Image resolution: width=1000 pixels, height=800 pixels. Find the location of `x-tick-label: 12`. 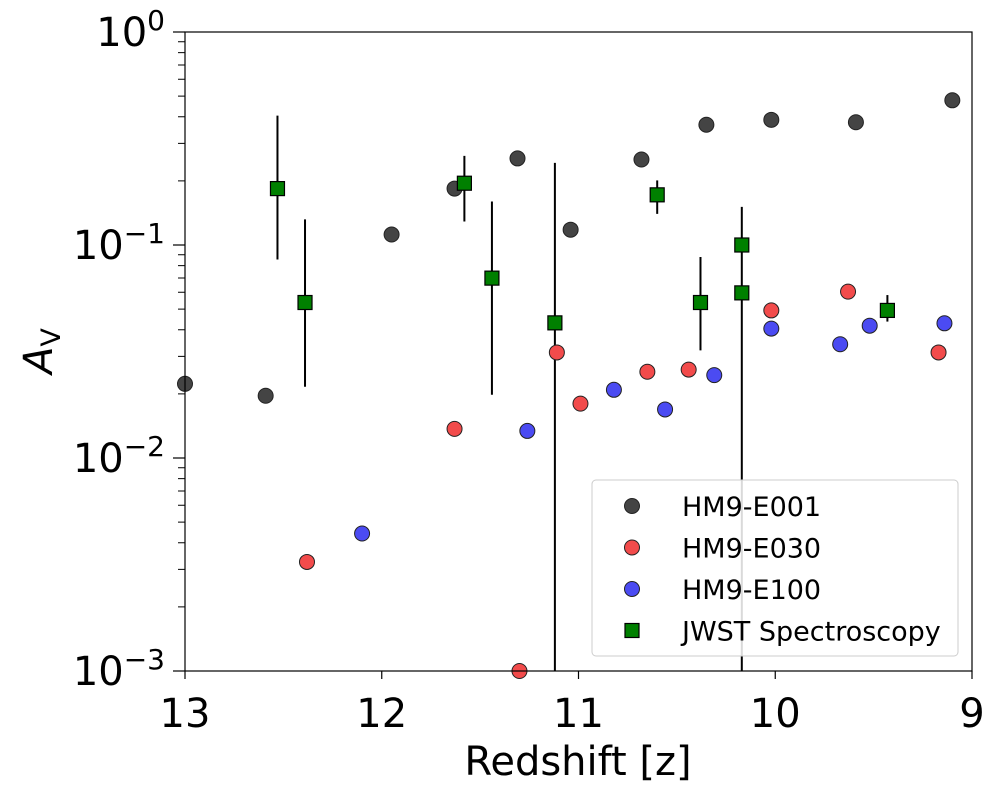

x-tick-label: 12 is located at coordinates (381, 714).